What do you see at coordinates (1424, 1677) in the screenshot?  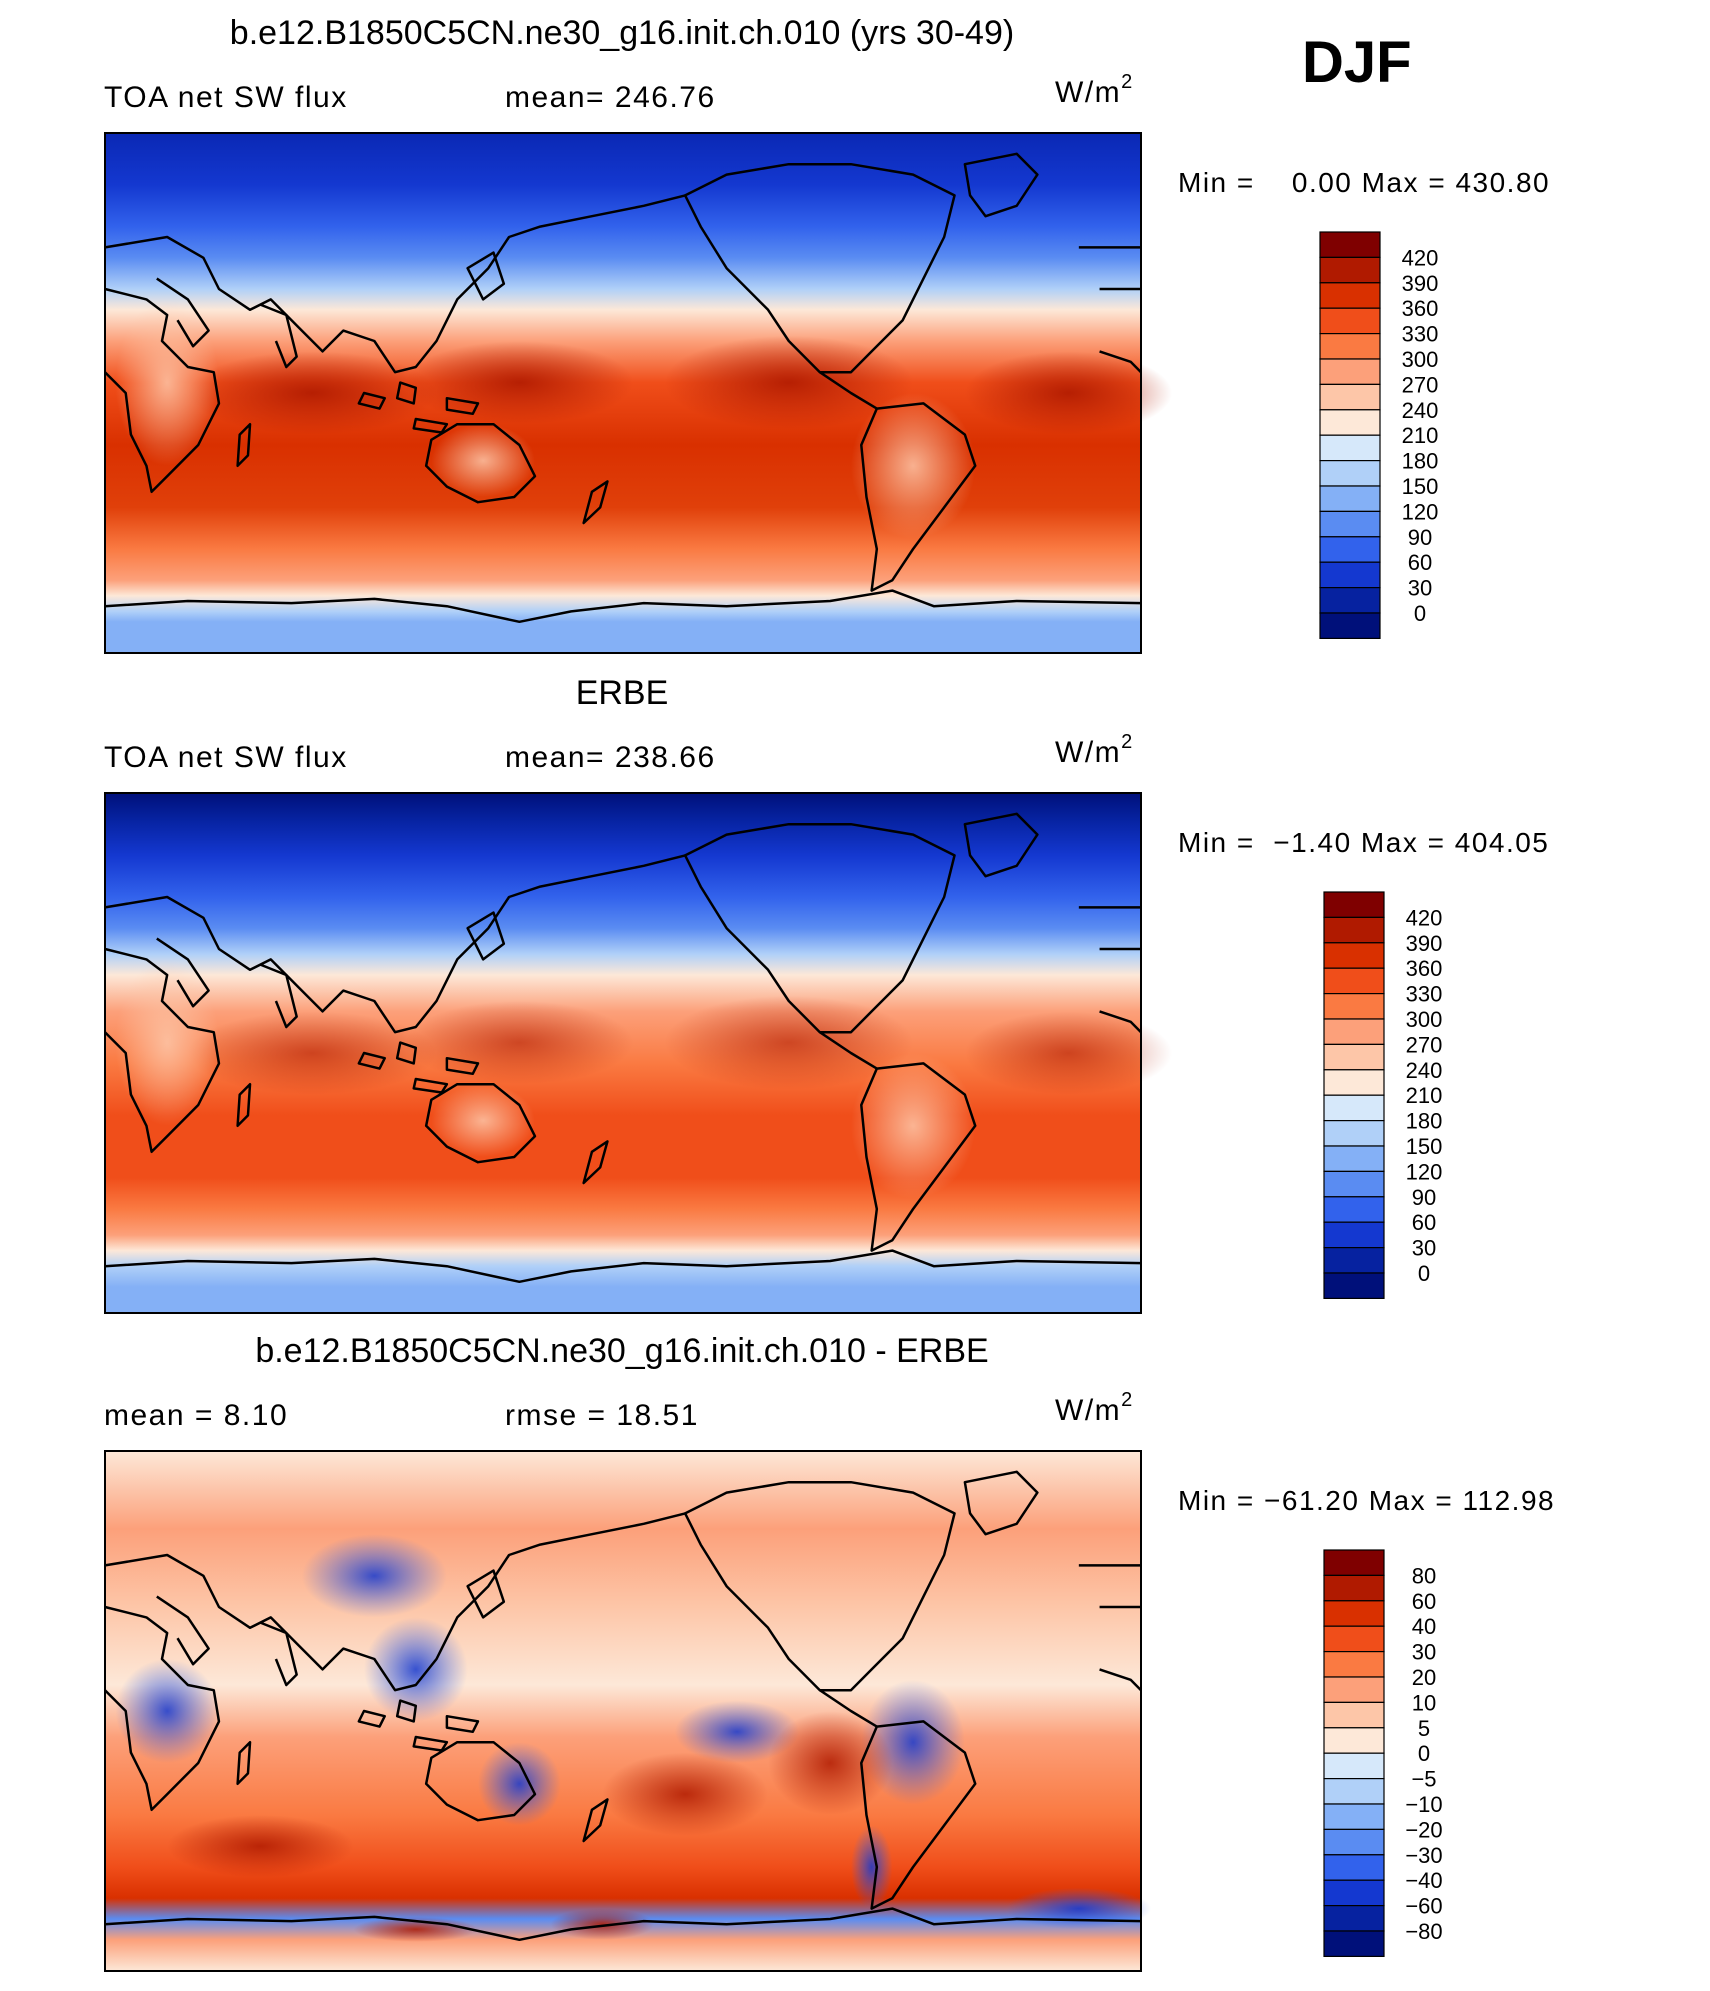 I see `colorbar-tick-label: 20` at bounding box center [1424, 1677].